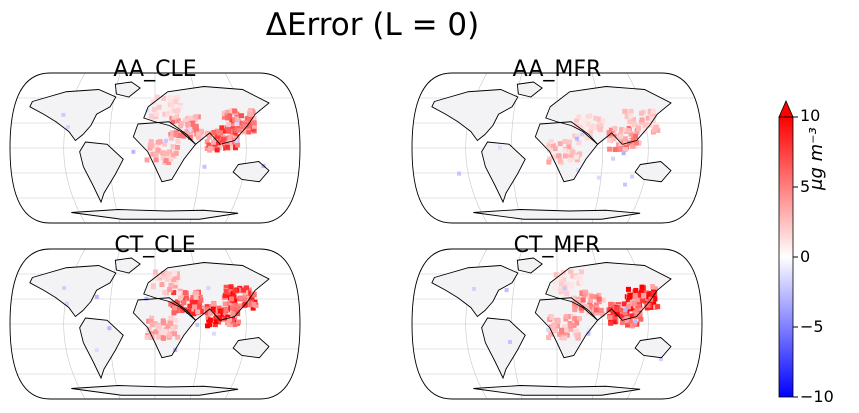 The height and width of the screenshot is (413, 859). I want to click on colorbar-tick-label: −5, so click(812, 326).